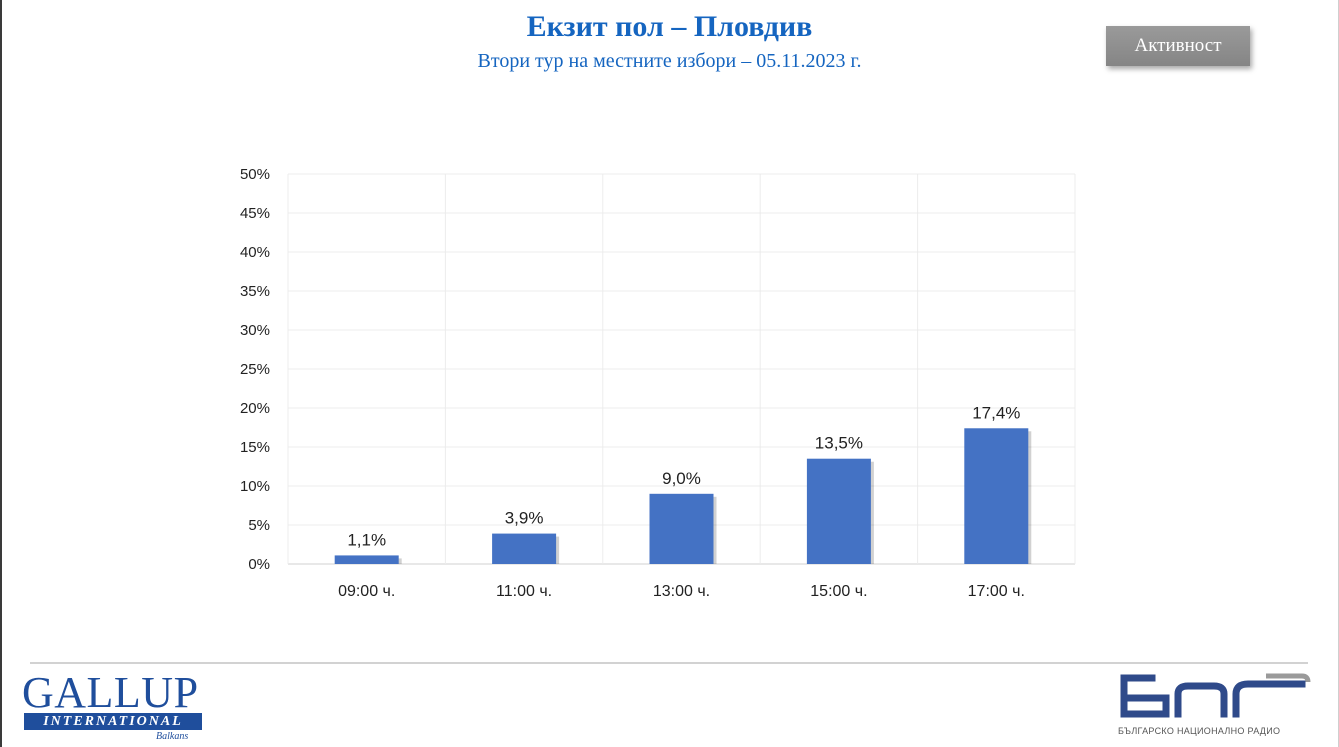  What do you see at coordinates (669, 26) in the screenshot?
I see `page-title: Екзит пол – Пловдив` at bounding box center [669, 26].